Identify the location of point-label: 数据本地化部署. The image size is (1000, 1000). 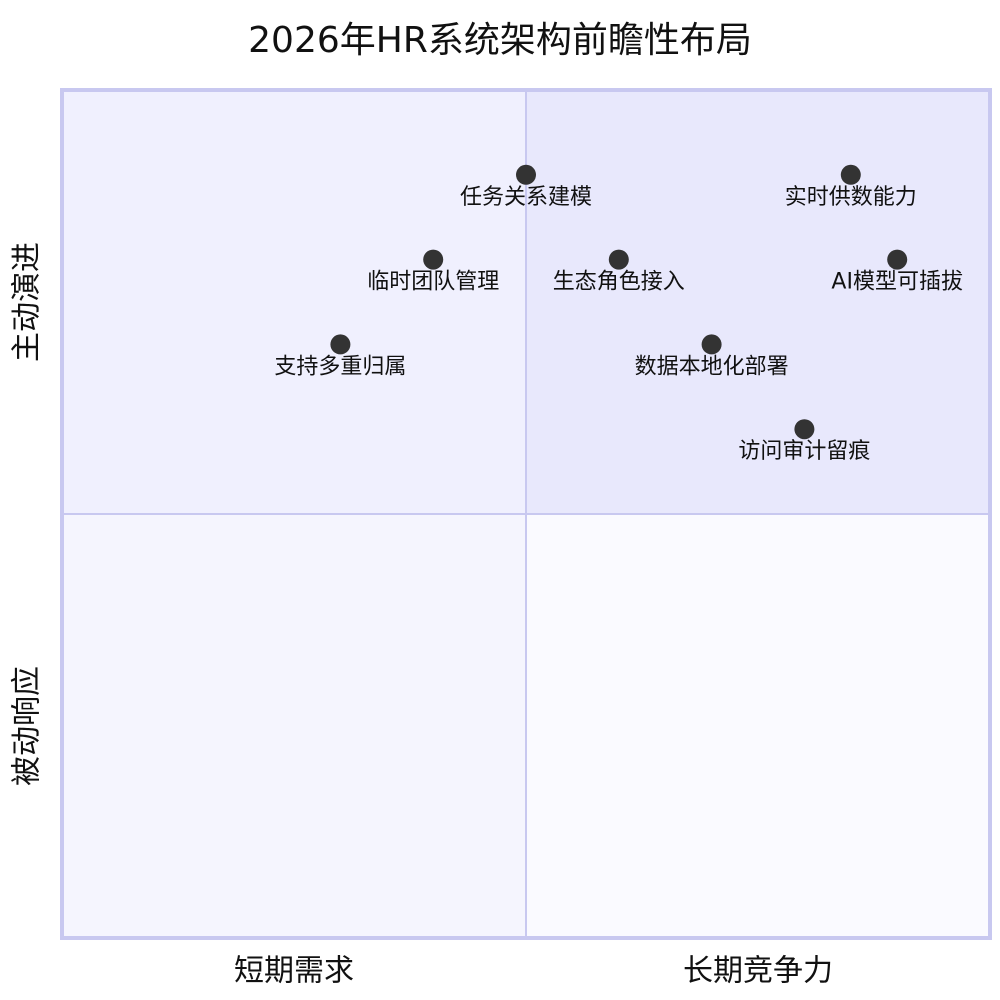
(712, 366).